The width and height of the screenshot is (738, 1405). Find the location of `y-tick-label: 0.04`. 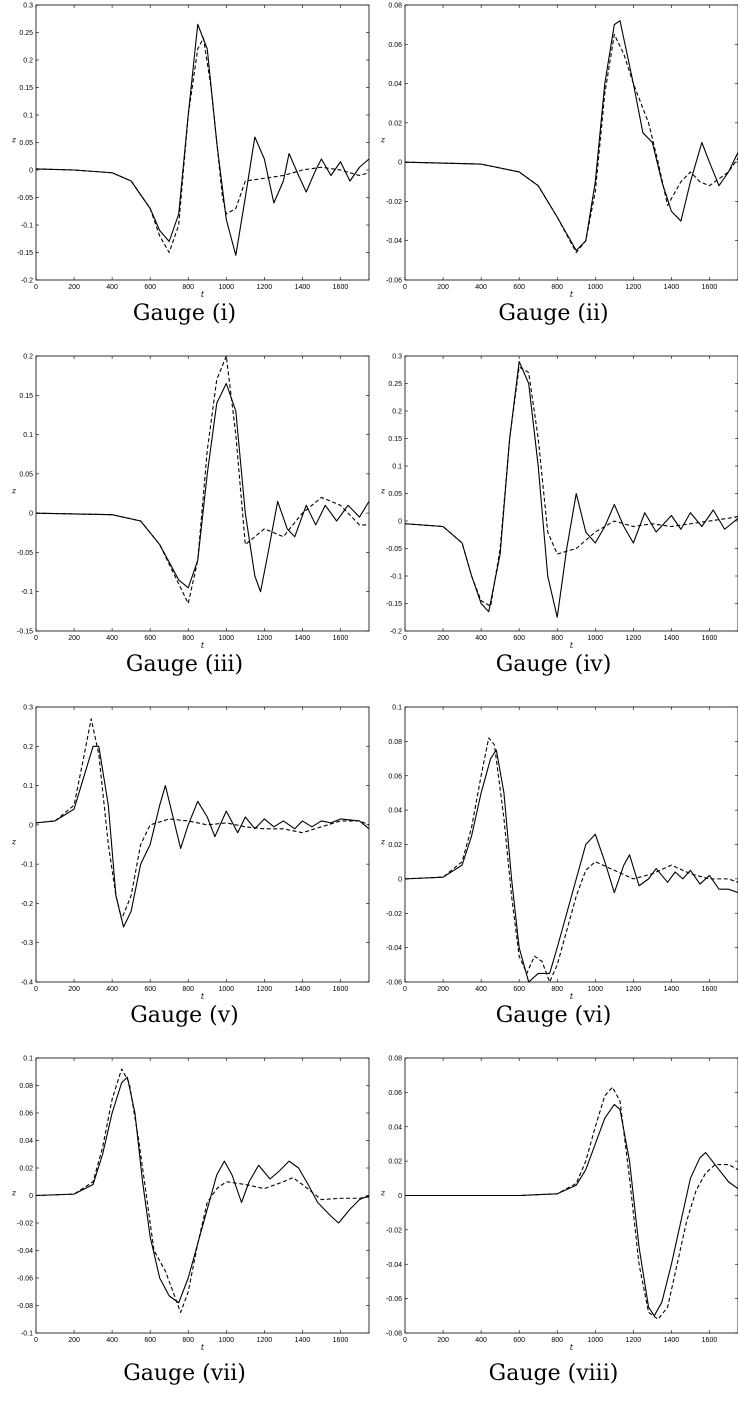

y-tick-label: 0.04 is located at coordinates (395, 84).